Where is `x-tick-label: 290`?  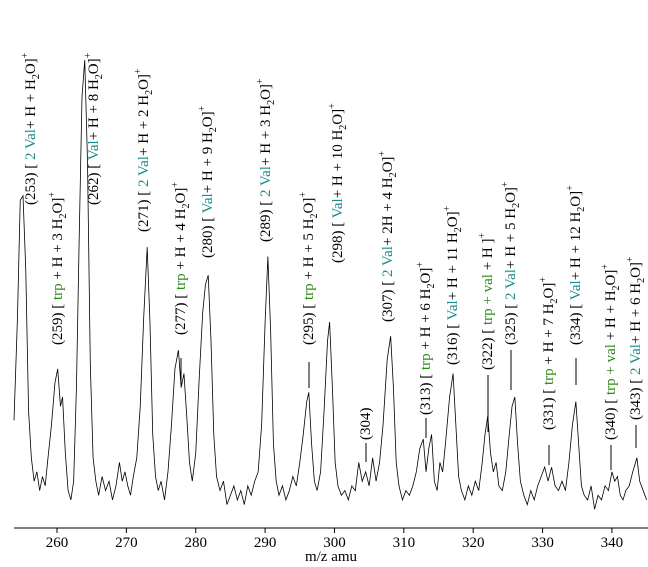 x-tick-label: 290 is located at coordinates (265, 543).